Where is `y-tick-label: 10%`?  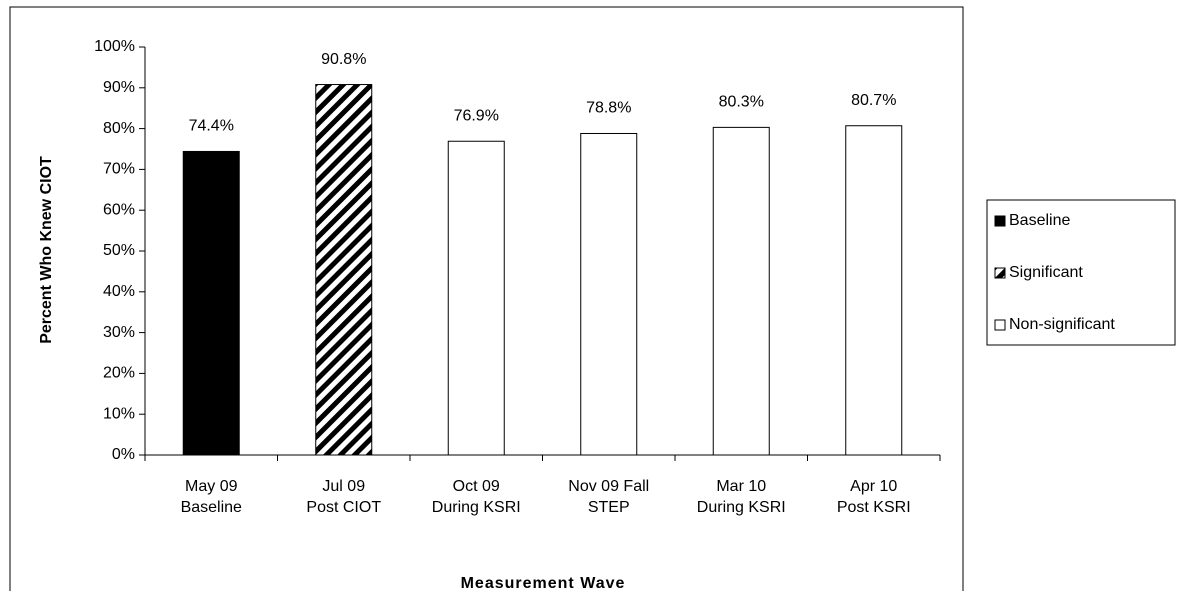
y-tick-label: 10% is located at coordinates (119, 413).